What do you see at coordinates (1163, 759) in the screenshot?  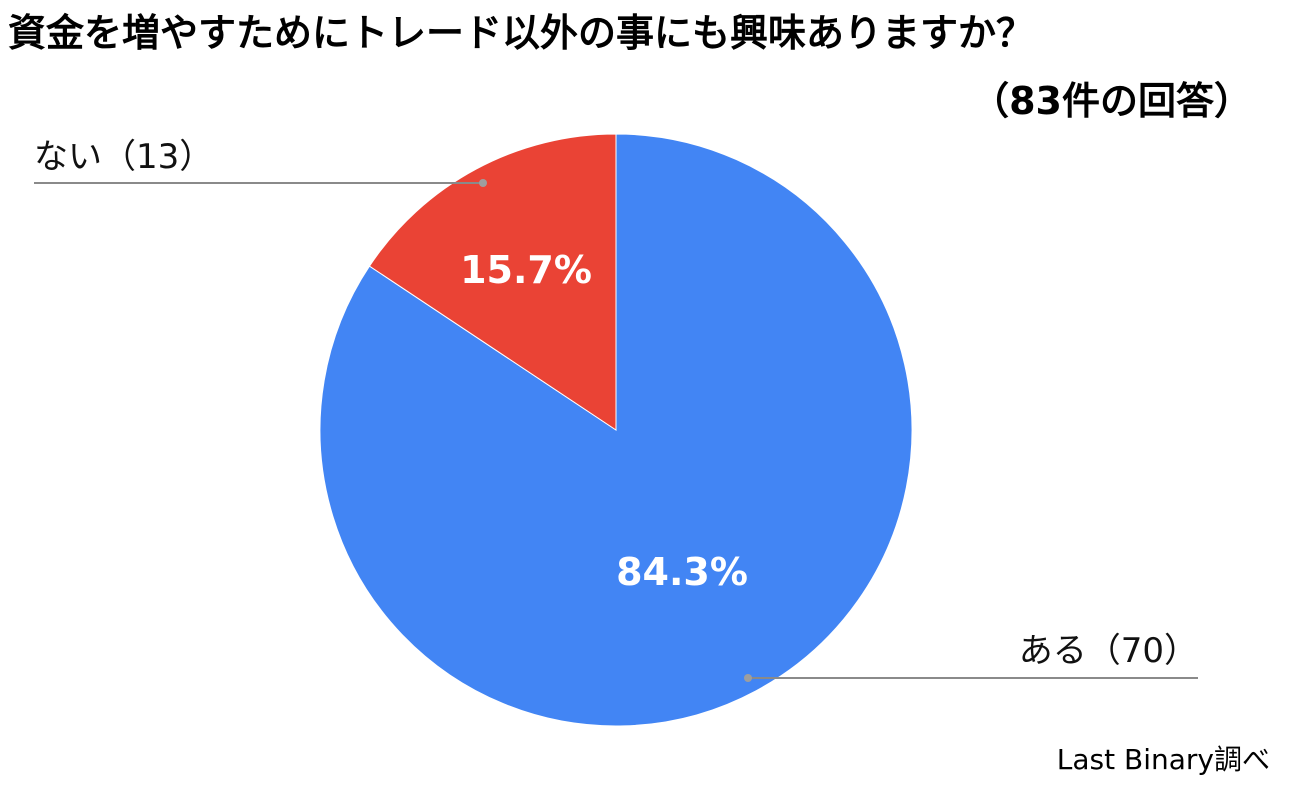 I see `source-note: Last Binary調べ` at bounding box center [1163, 759].